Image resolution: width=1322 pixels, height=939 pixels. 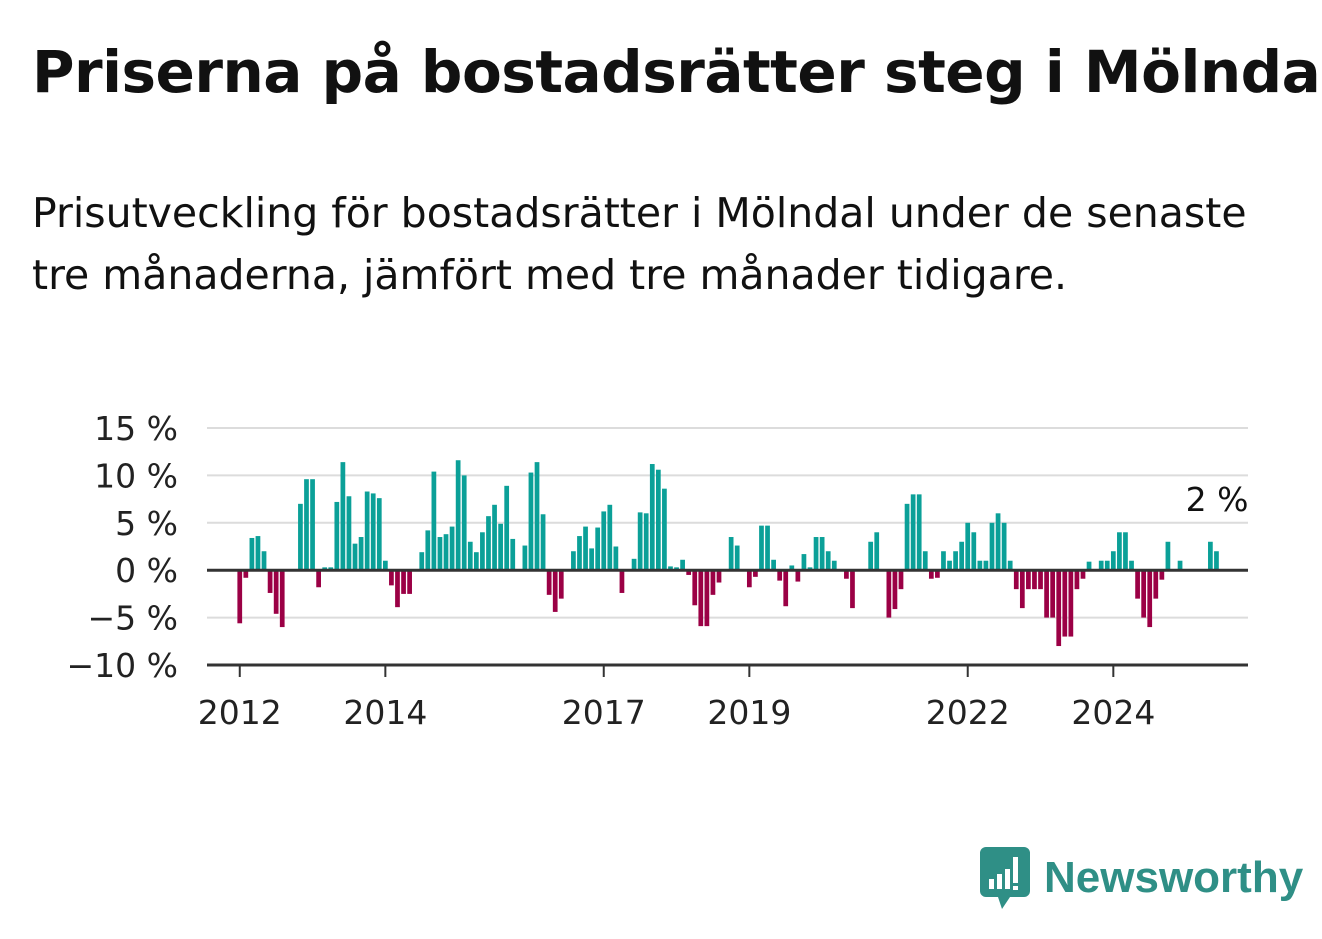 I want to click on y-tick-label: 0 %, so click(x=146, y=570).